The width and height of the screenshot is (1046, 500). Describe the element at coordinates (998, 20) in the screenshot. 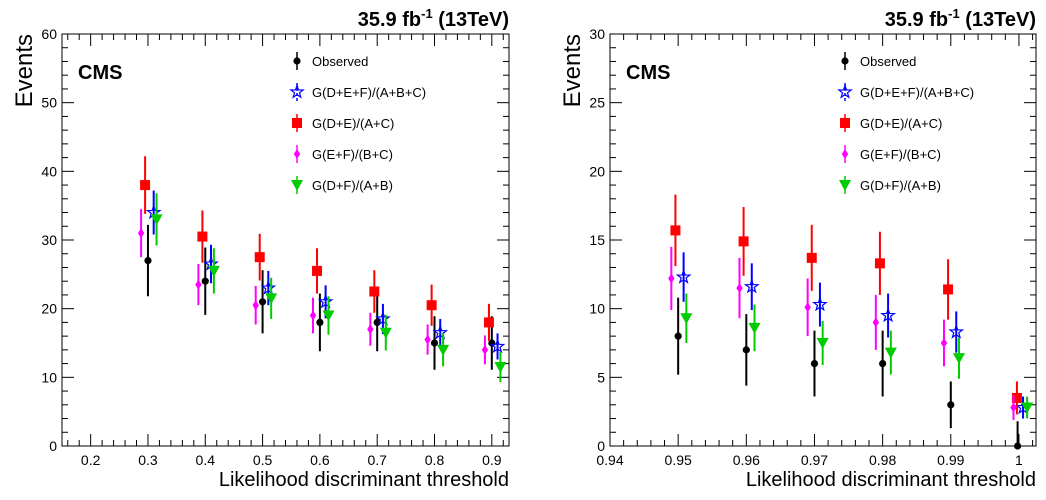

I see `energy-label: (13TeV)` at that location.